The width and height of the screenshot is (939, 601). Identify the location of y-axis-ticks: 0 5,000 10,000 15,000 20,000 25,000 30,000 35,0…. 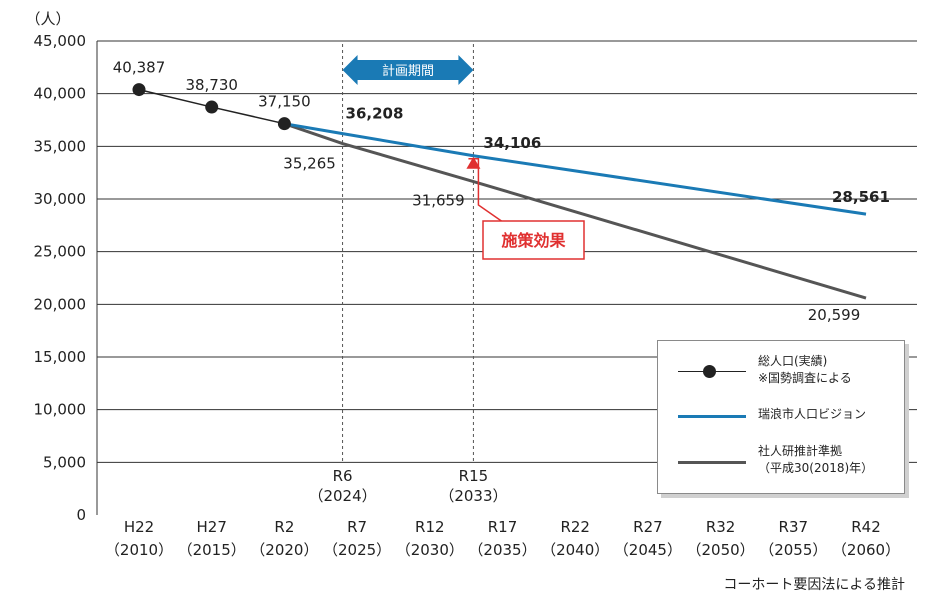
(60, 278).